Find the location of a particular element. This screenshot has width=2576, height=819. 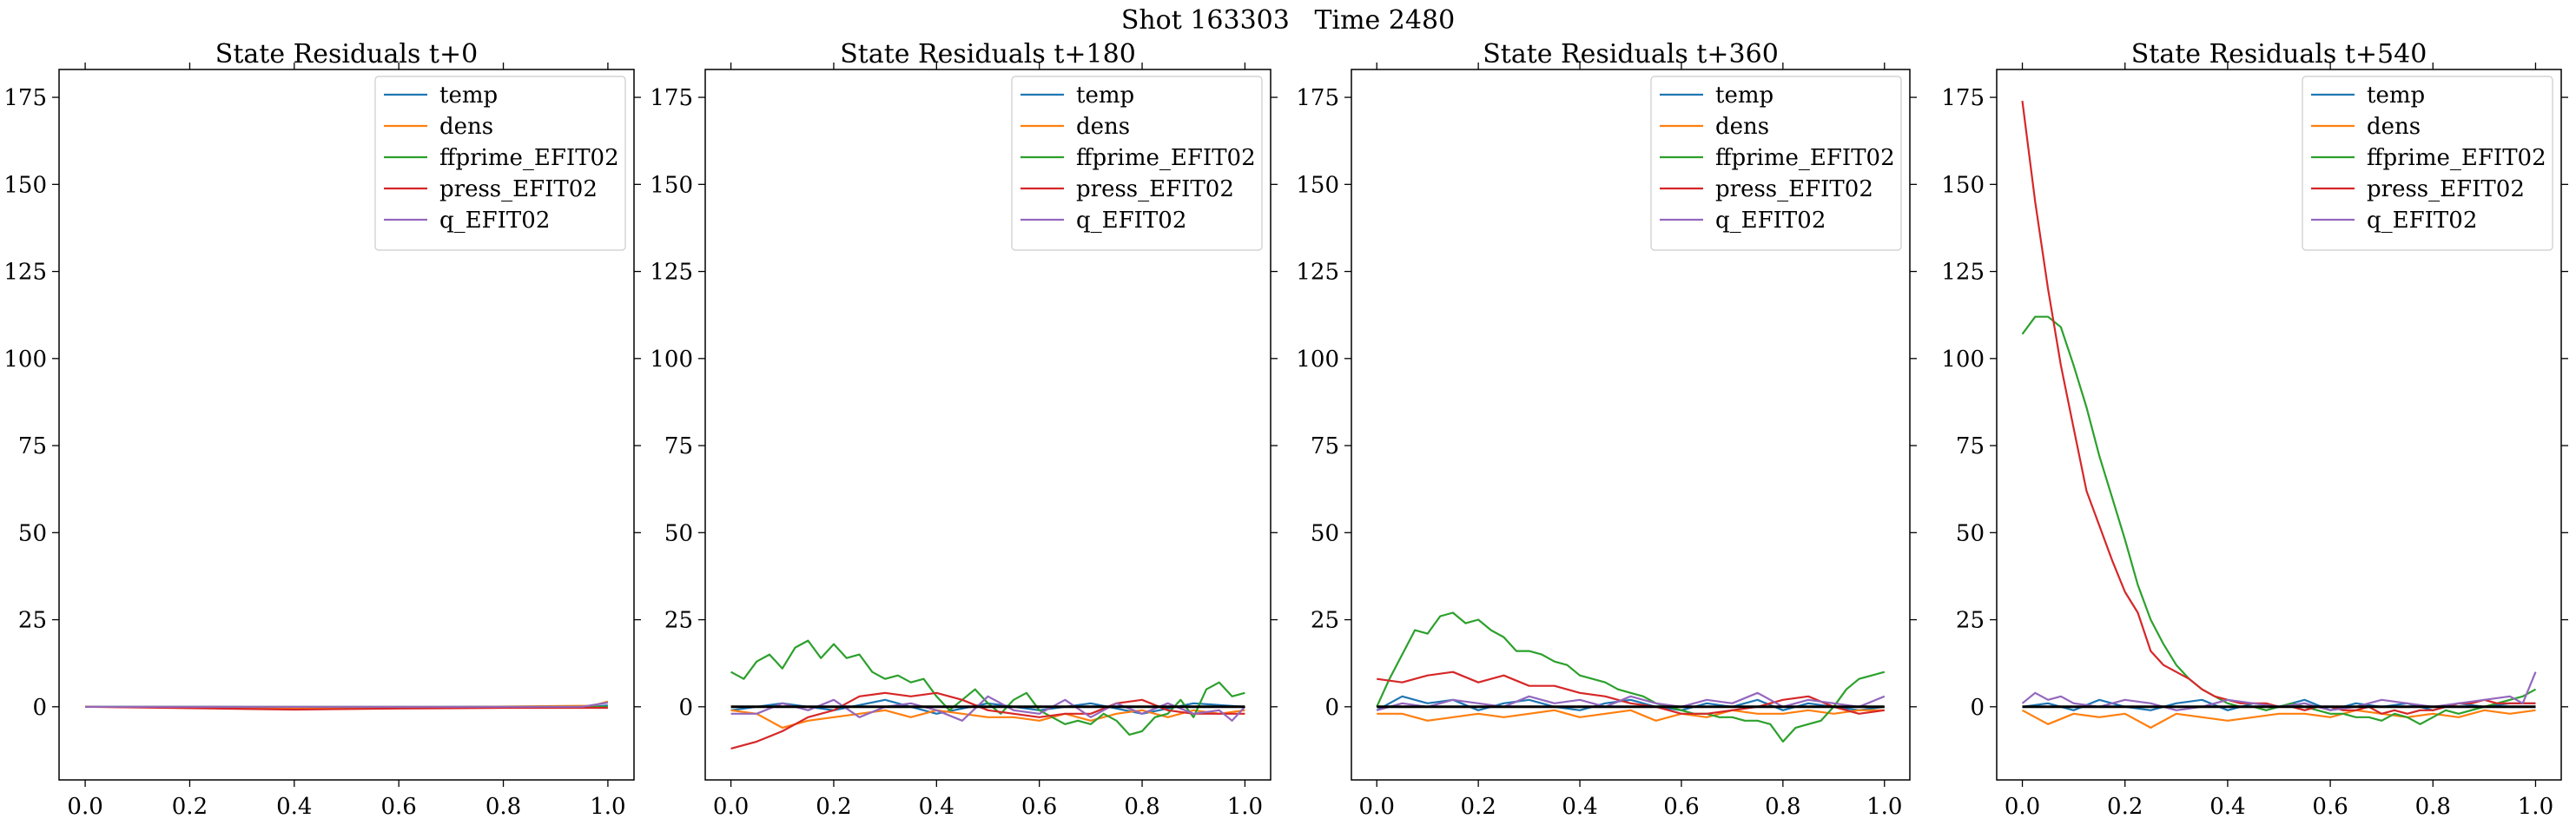

panel-title: State Residuals t+0 is located at coordinates (347, 54).